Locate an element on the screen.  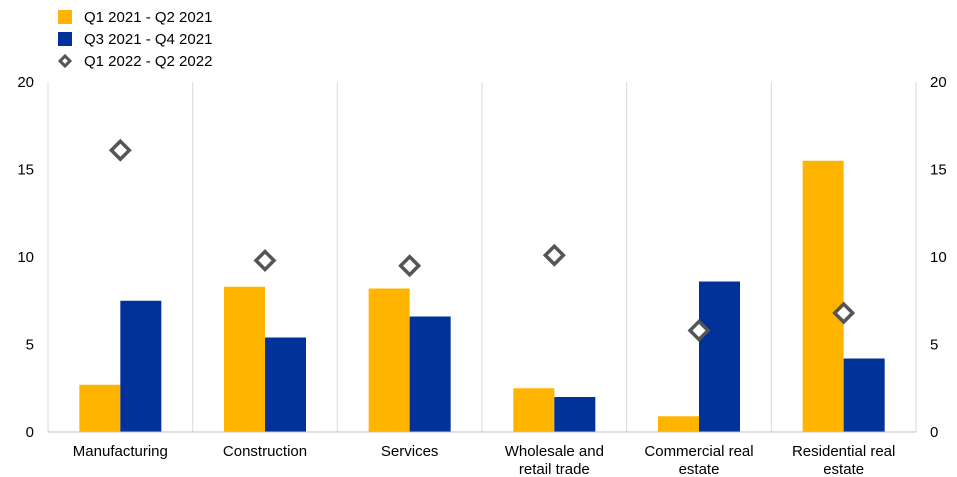
legend-item-series-1: Q1 2021 - Q2 2021 is located at coordinates (135, 17).